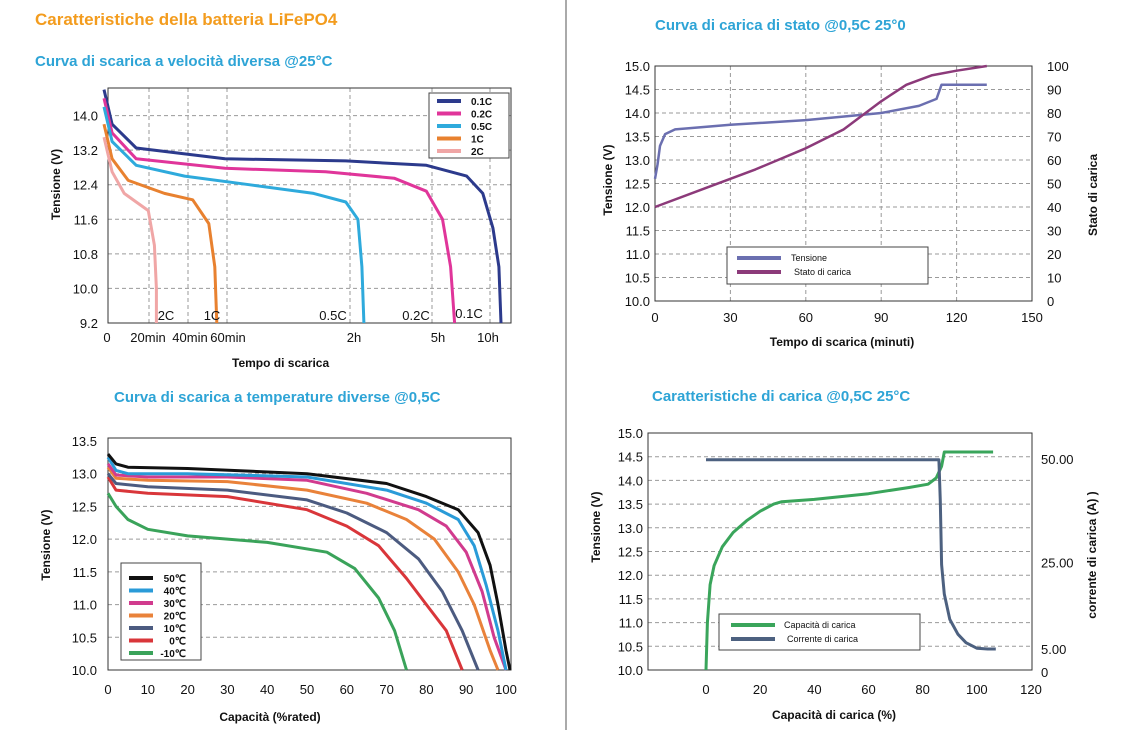 The height and width of the screenshot is (730, 1128). I want to click on chart2-y2tick: 0, so click(1050, 301).